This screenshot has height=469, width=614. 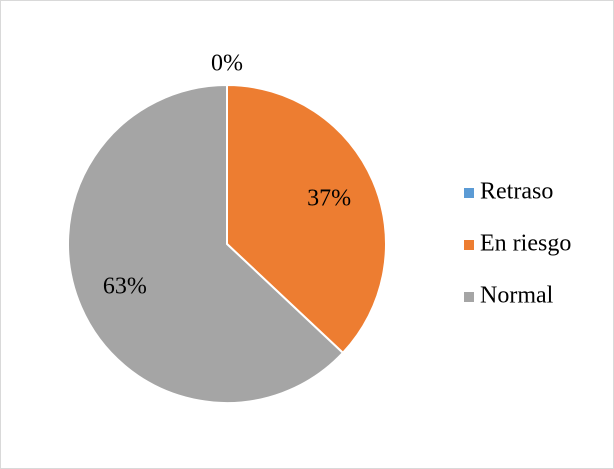 What do you see at coordinates (125, 287) in the screenshot?
I see `data-label: 63%` at bounding box center [125, 287].